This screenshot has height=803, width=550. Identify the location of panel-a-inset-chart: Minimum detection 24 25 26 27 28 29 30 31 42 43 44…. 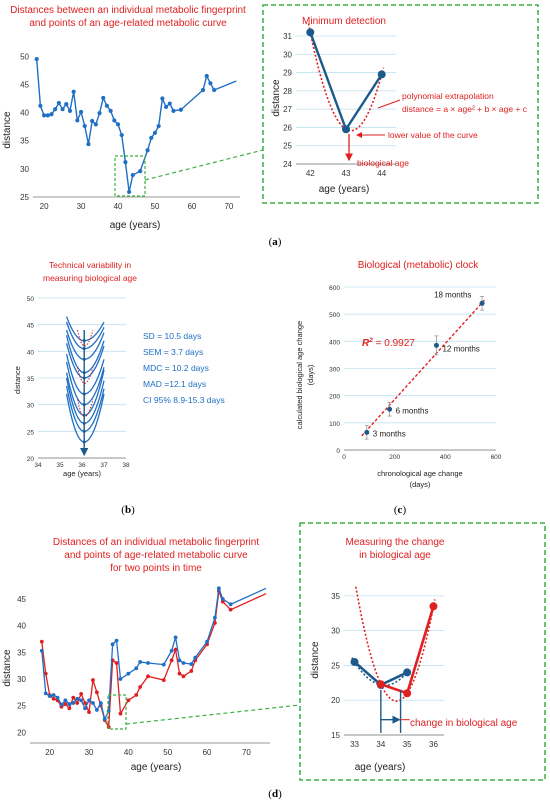
(399, 105).